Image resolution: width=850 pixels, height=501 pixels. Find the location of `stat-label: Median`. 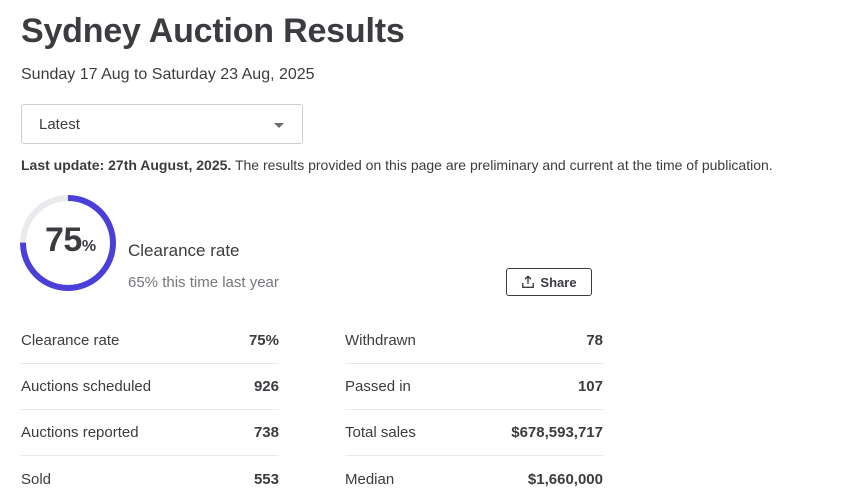

stat-label: Median is located at coordinates (370, 479).